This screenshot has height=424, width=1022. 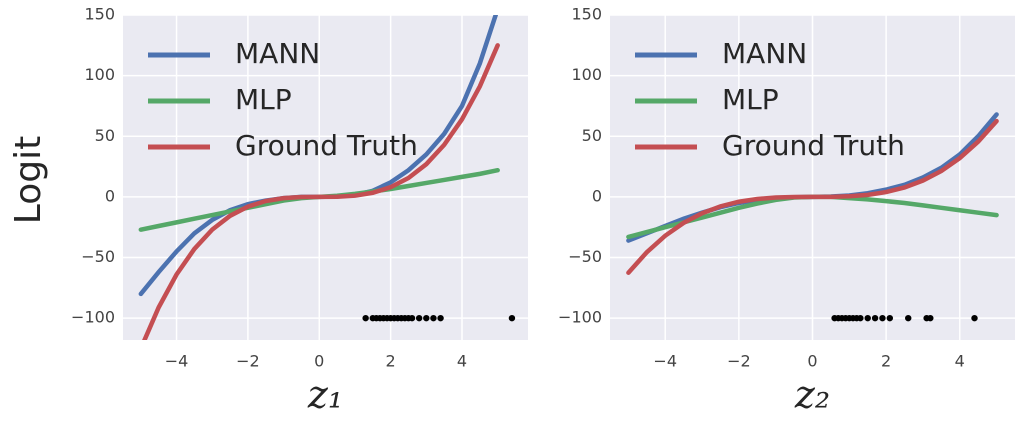 I want to click on x-axis-label: z₁, so click(x=325, y=395).